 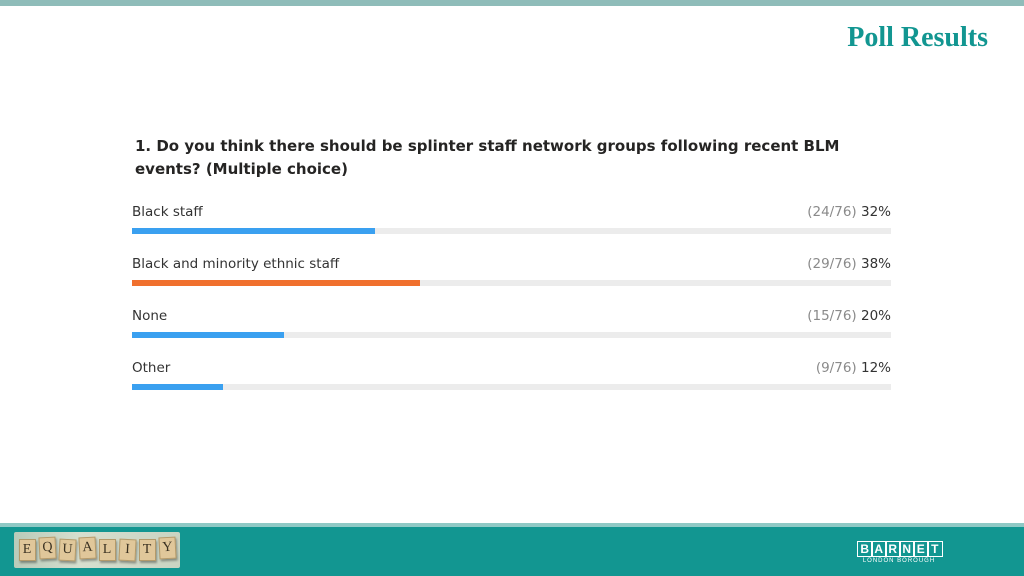 What do you see at coordinates (875, 316) in the screenshot?
I see `option-percent: 20%` at bounding box center [875, 316].